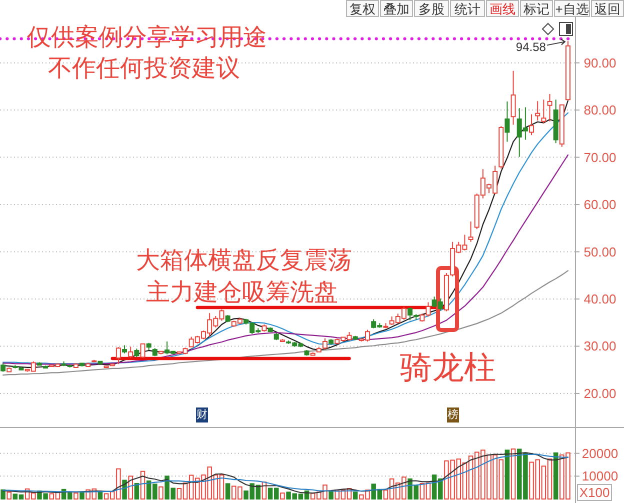 The width and height of the screenshot is (624, 503). What do you see at coordinates (531, 47) in the screenshot?
I see `annotation: 94.58` at bounding box center [531, 47].